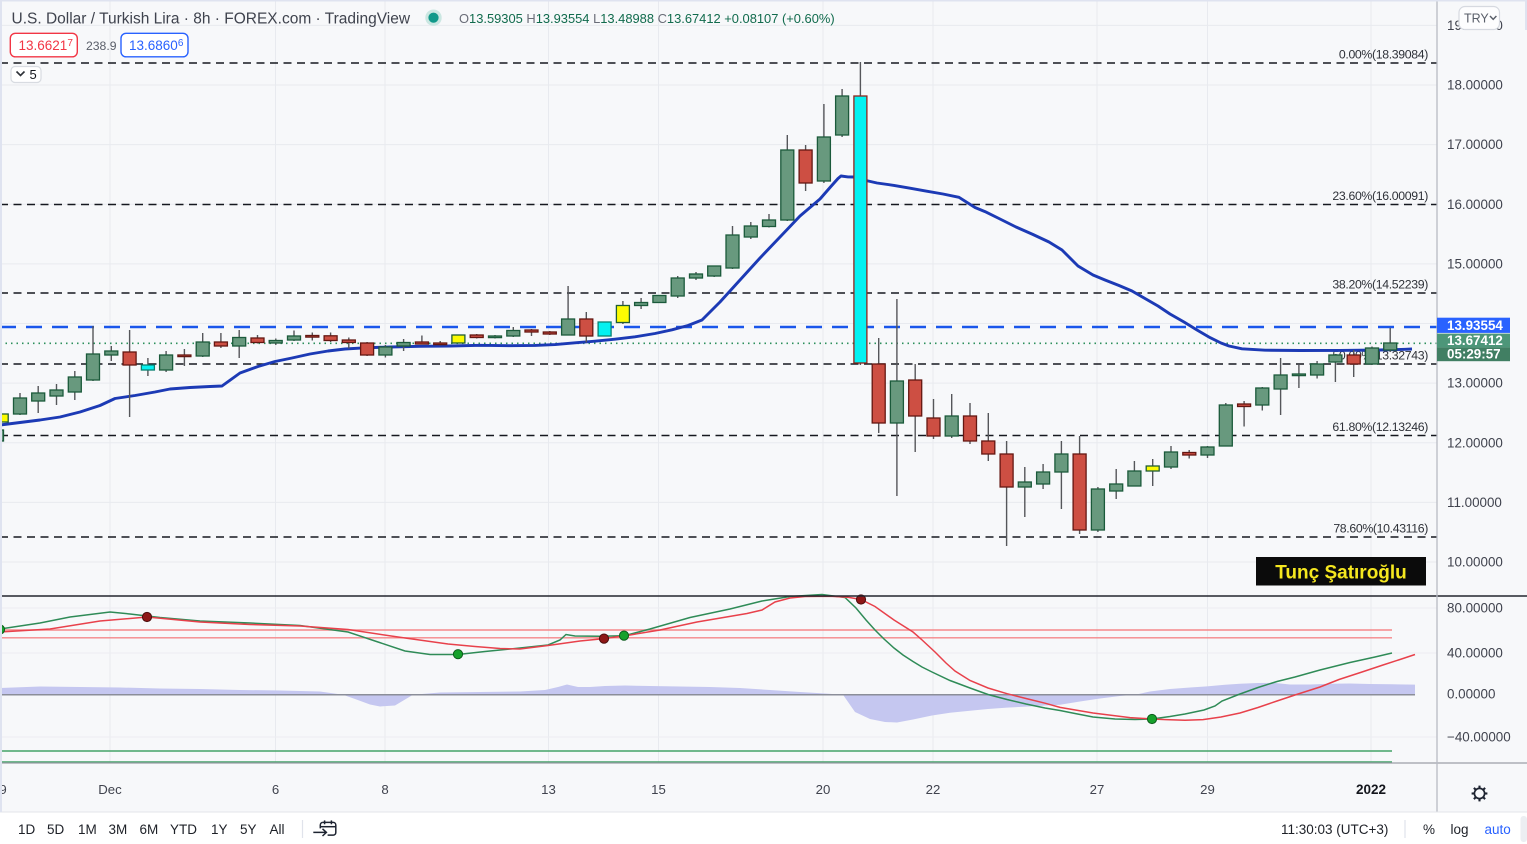  Describe the element at coordinates (1475, 144) in the screenshot. I see `svg-text: 17.00000` at that location.